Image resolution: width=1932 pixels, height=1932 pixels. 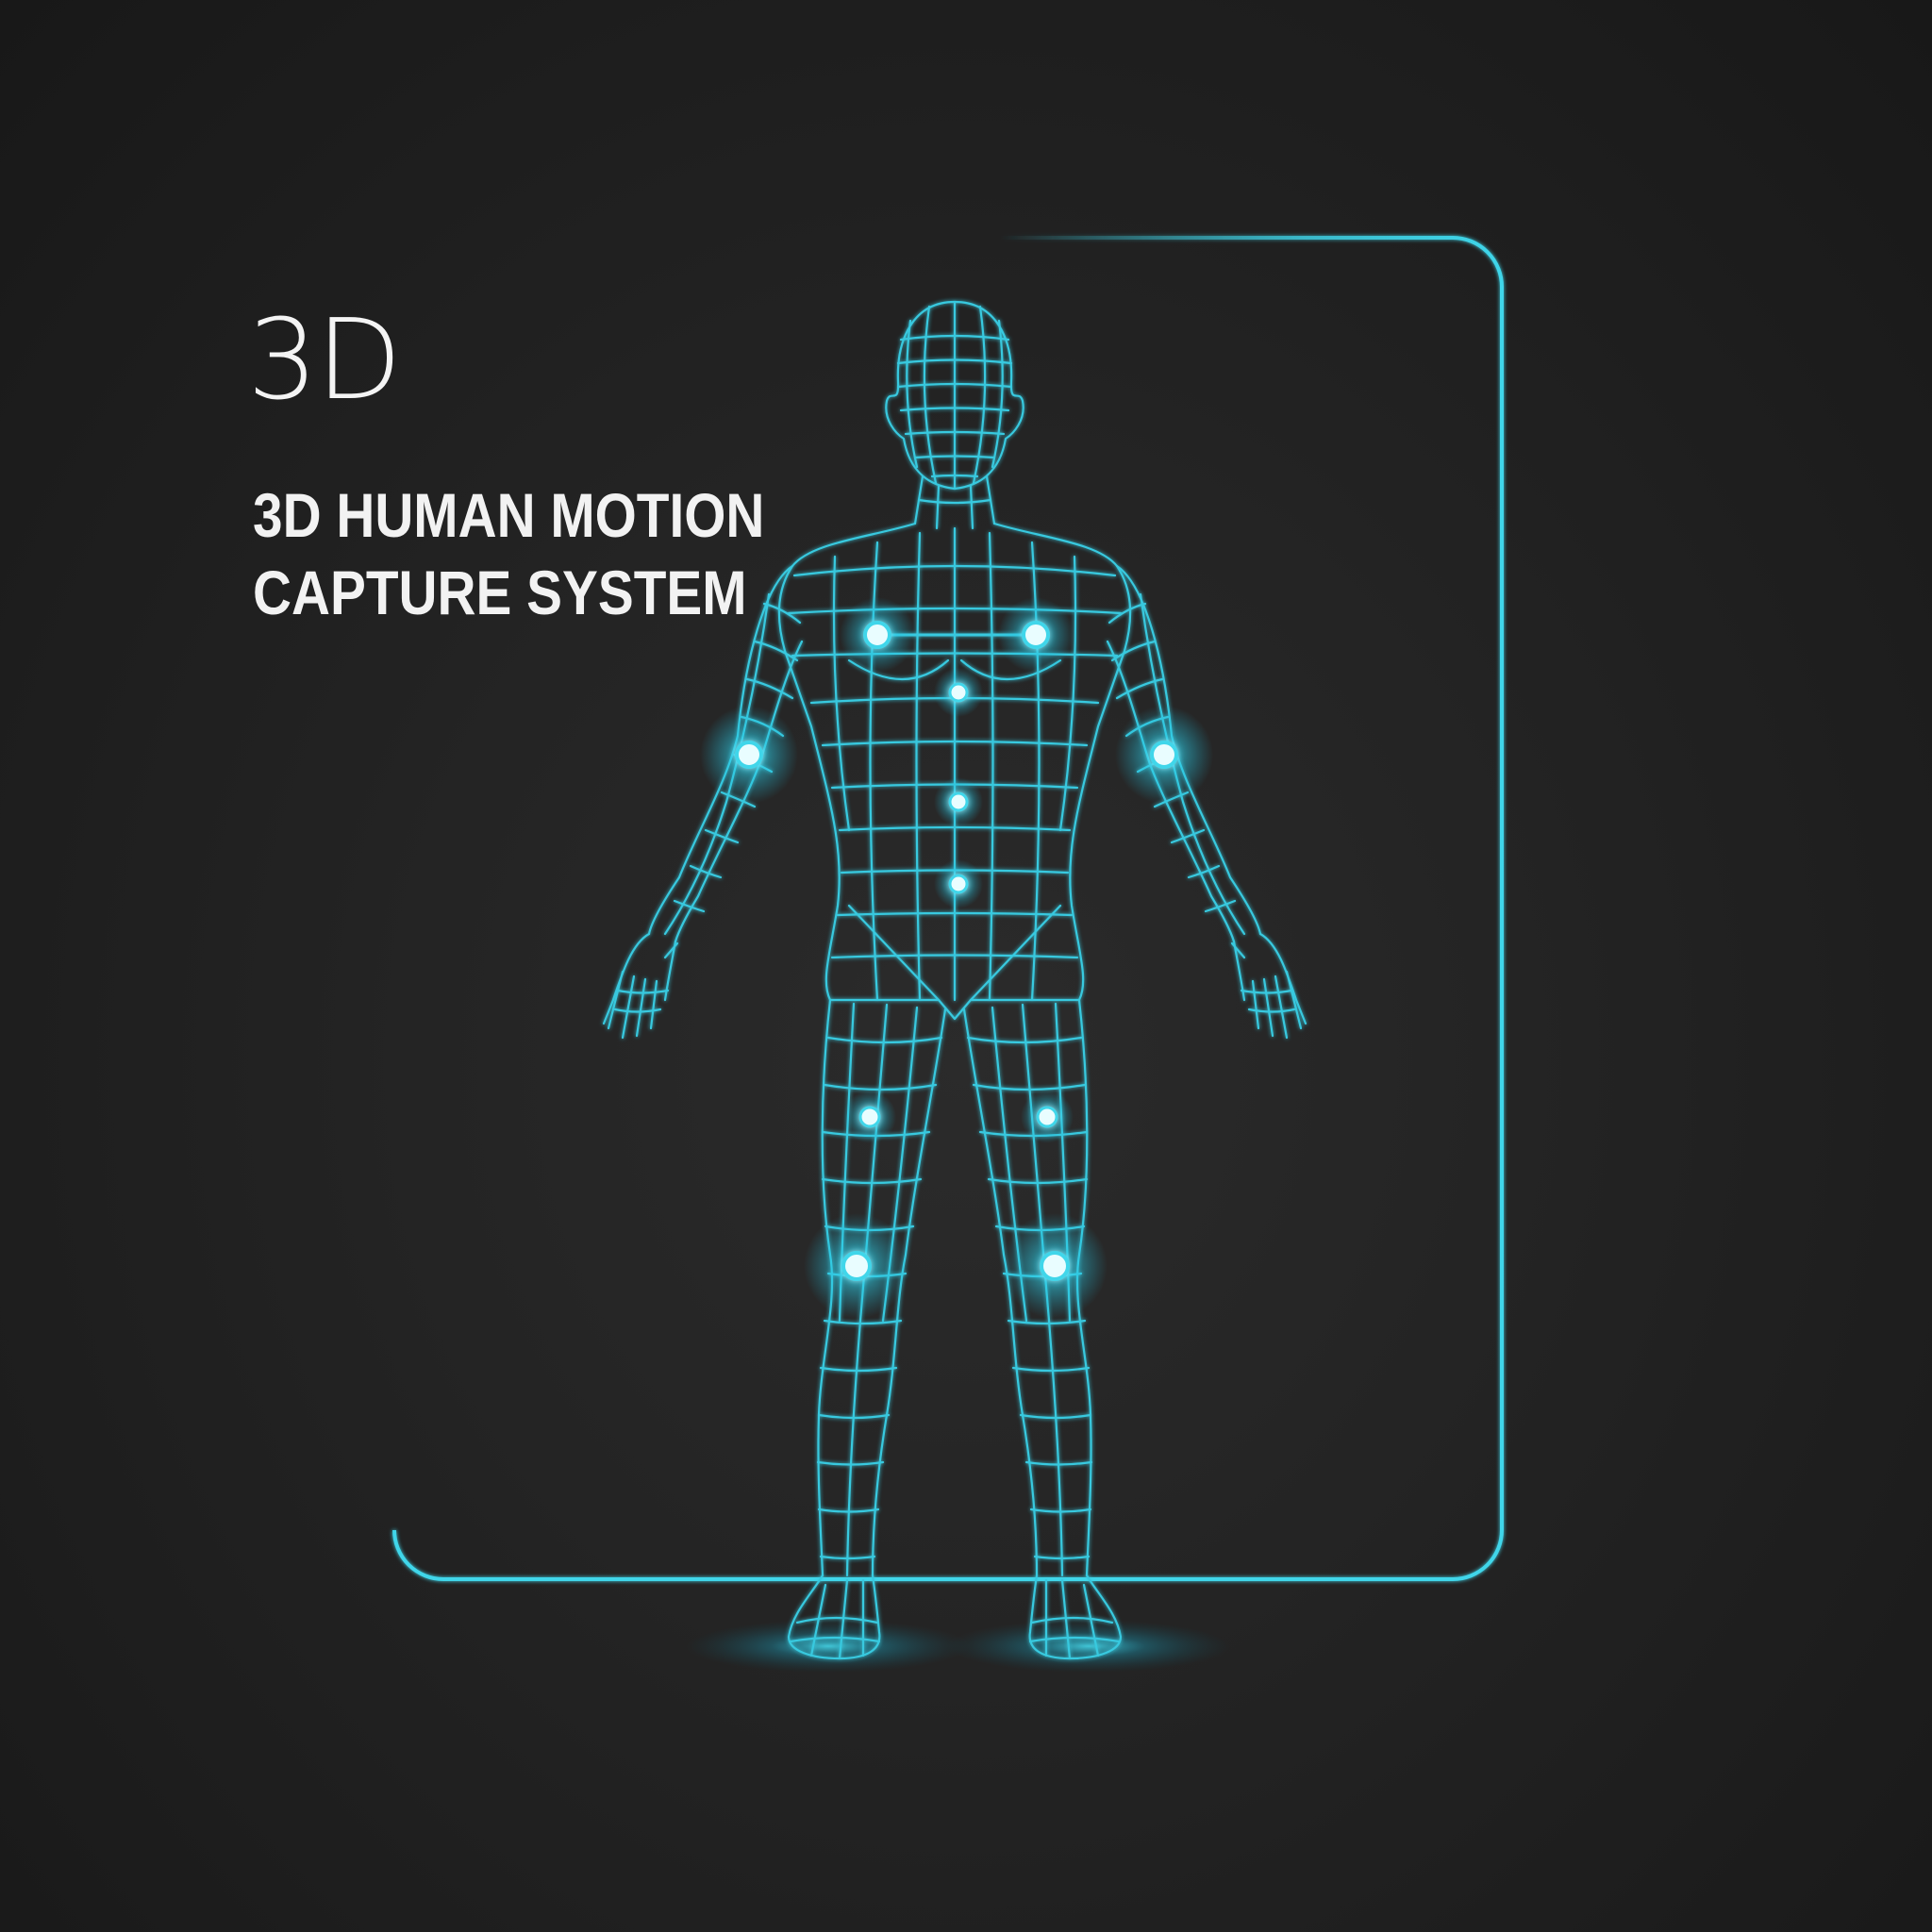 I want to click on sternum-marker, so click(x=959, y=692).